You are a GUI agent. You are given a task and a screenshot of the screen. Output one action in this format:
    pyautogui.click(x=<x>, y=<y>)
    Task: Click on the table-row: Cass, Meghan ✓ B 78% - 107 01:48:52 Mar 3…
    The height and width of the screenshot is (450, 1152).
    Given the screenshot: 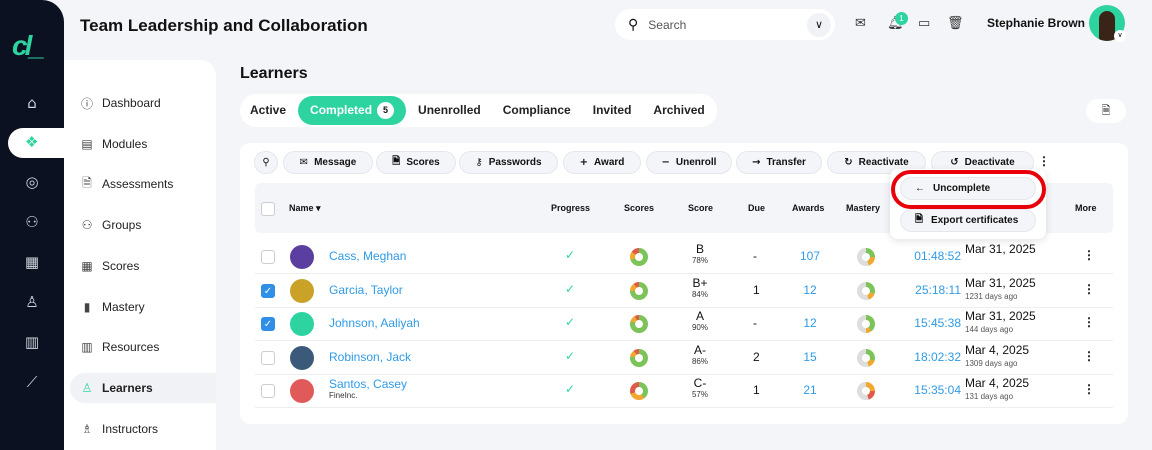 What is the action you would take?
    pyautogui.click(x=684, y=257)
    